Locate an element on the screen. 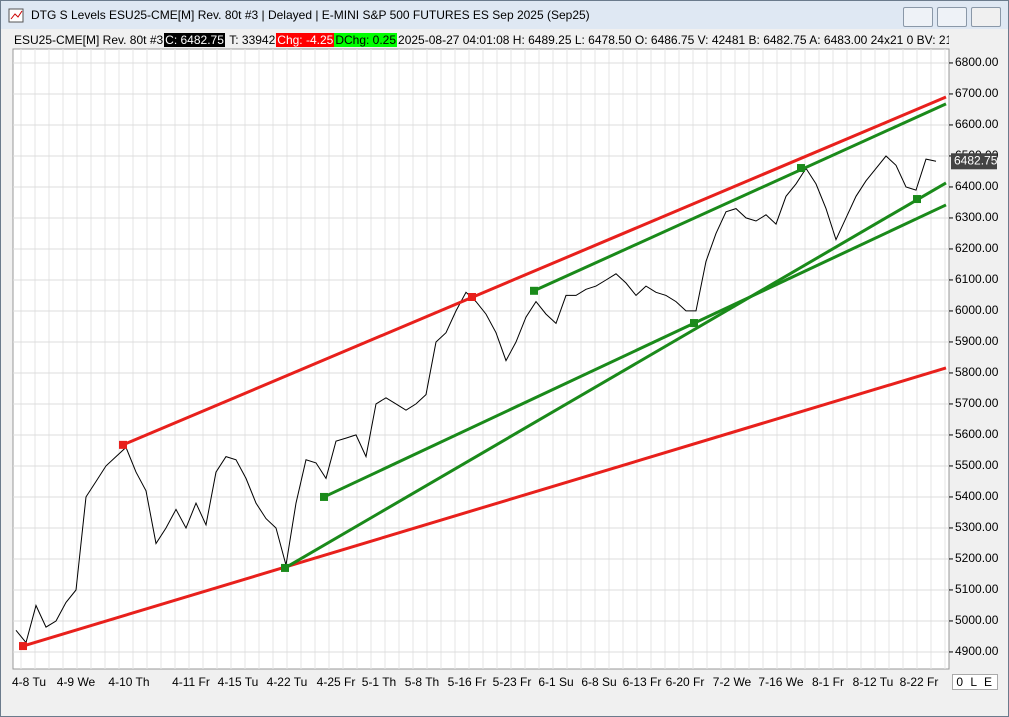 The image size is (1009, 717). y-tick-label: 6600.00 is located at coordinates (977, 124).